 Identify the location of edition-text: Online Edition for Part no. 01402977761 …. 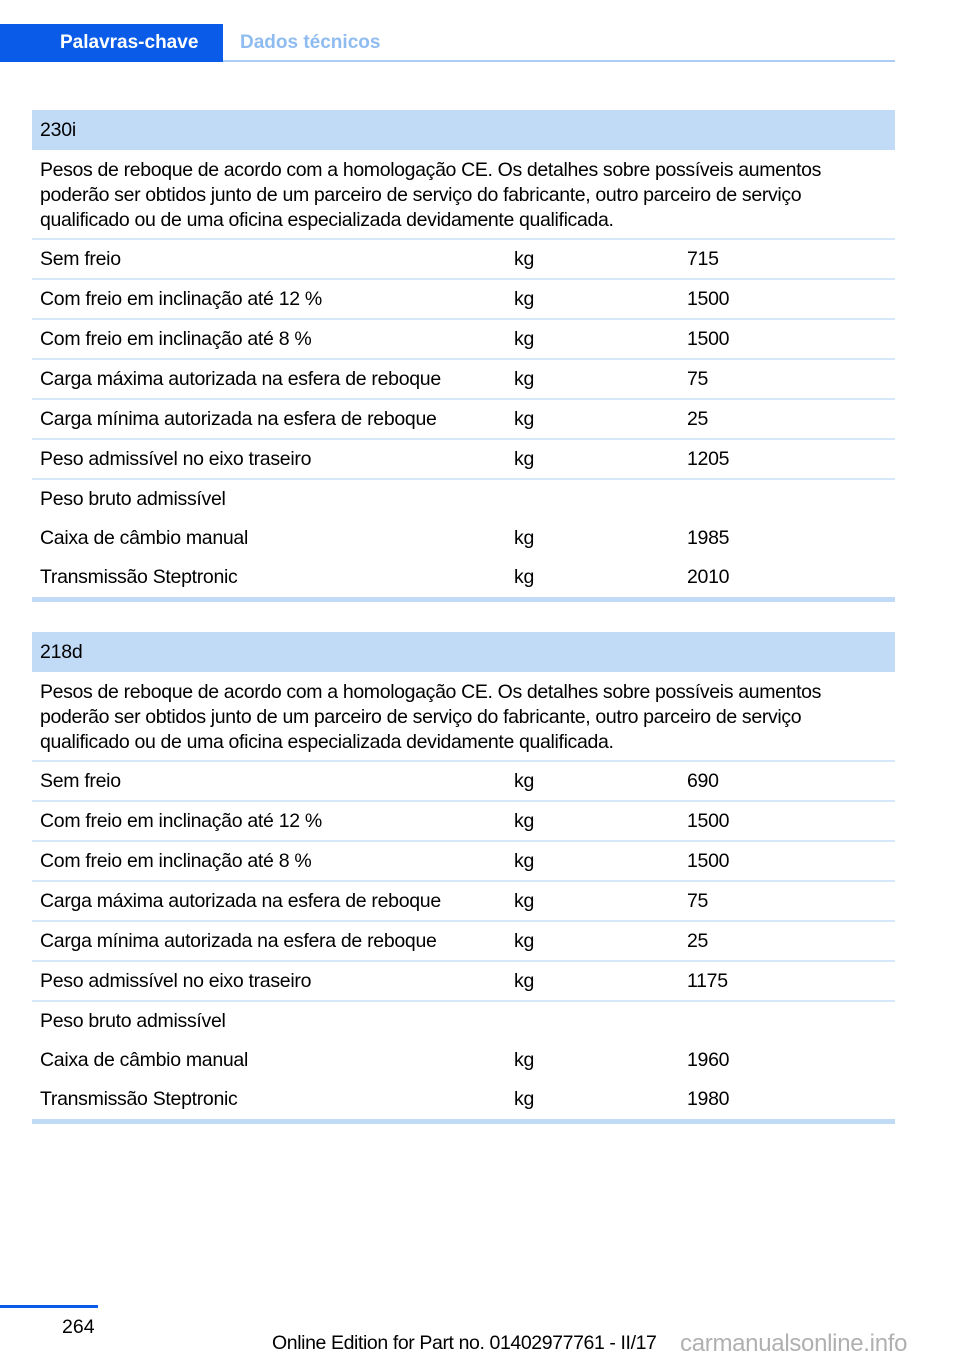
(464, 1343).